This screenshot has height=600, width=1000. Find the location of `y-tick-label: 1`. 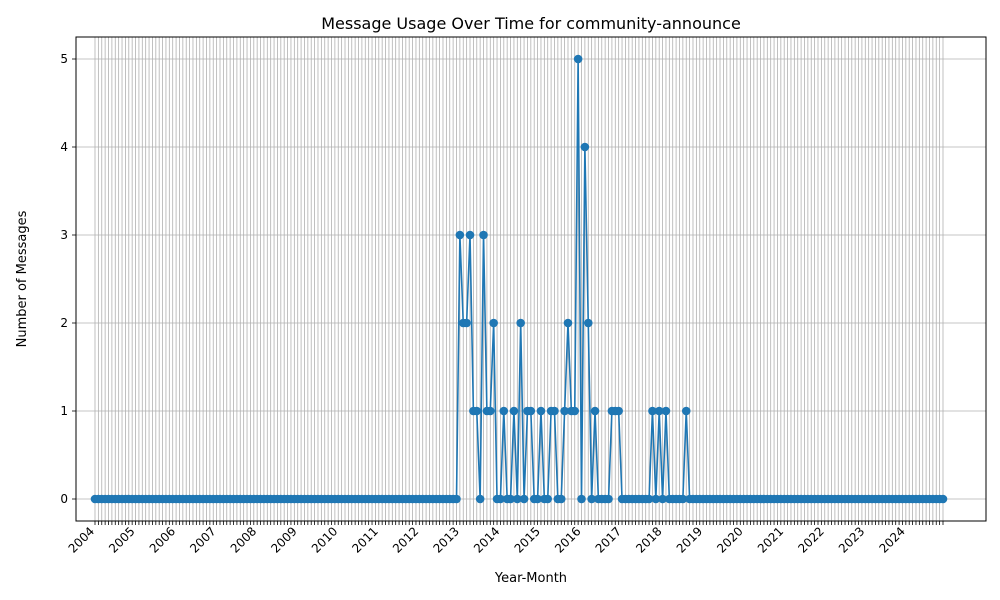

y-tick-label: 1 is located at coordinates (64, 411).